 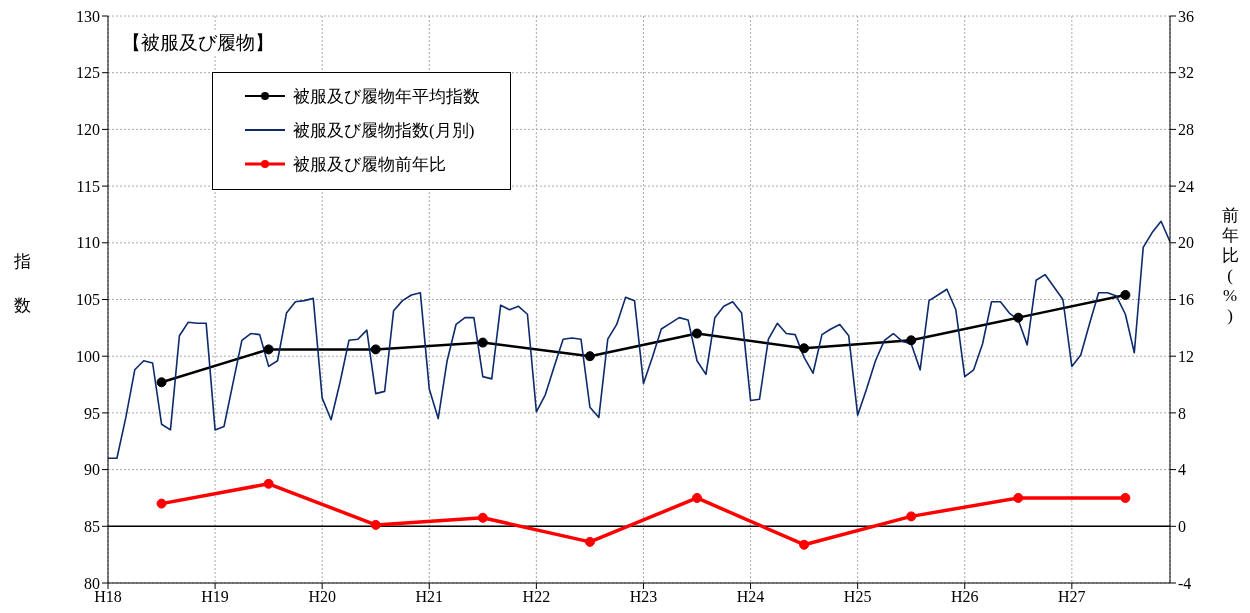 What do you see at coordinates (92, 470) in the screenshot?
I see `y-tick-label: 90` at bounding box center [92, 470].